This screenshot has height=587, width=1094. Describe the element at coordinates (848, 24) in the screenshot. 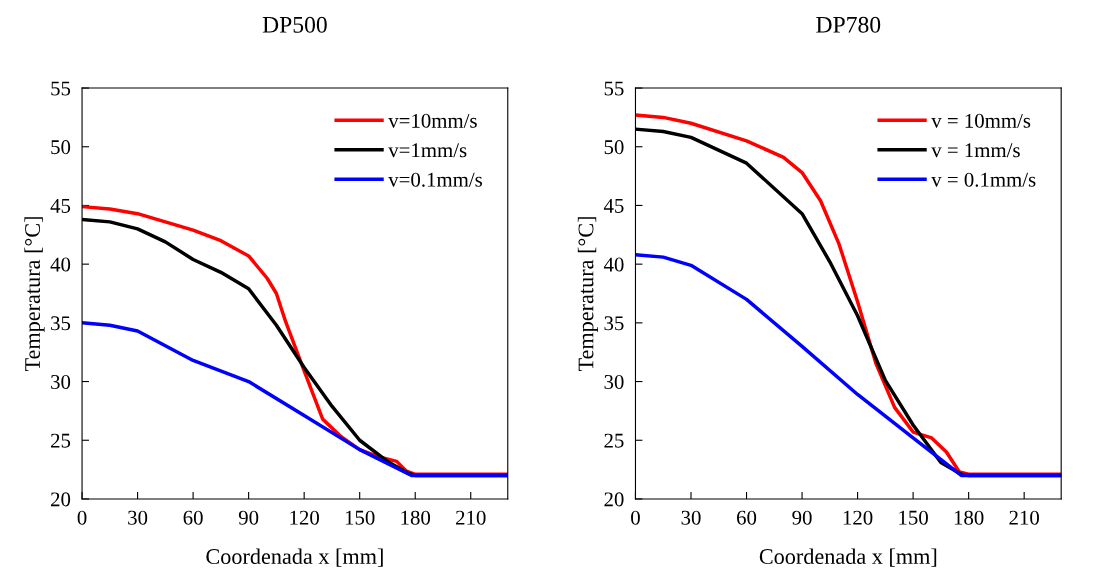

I see `chart-title: DP780` at that location.